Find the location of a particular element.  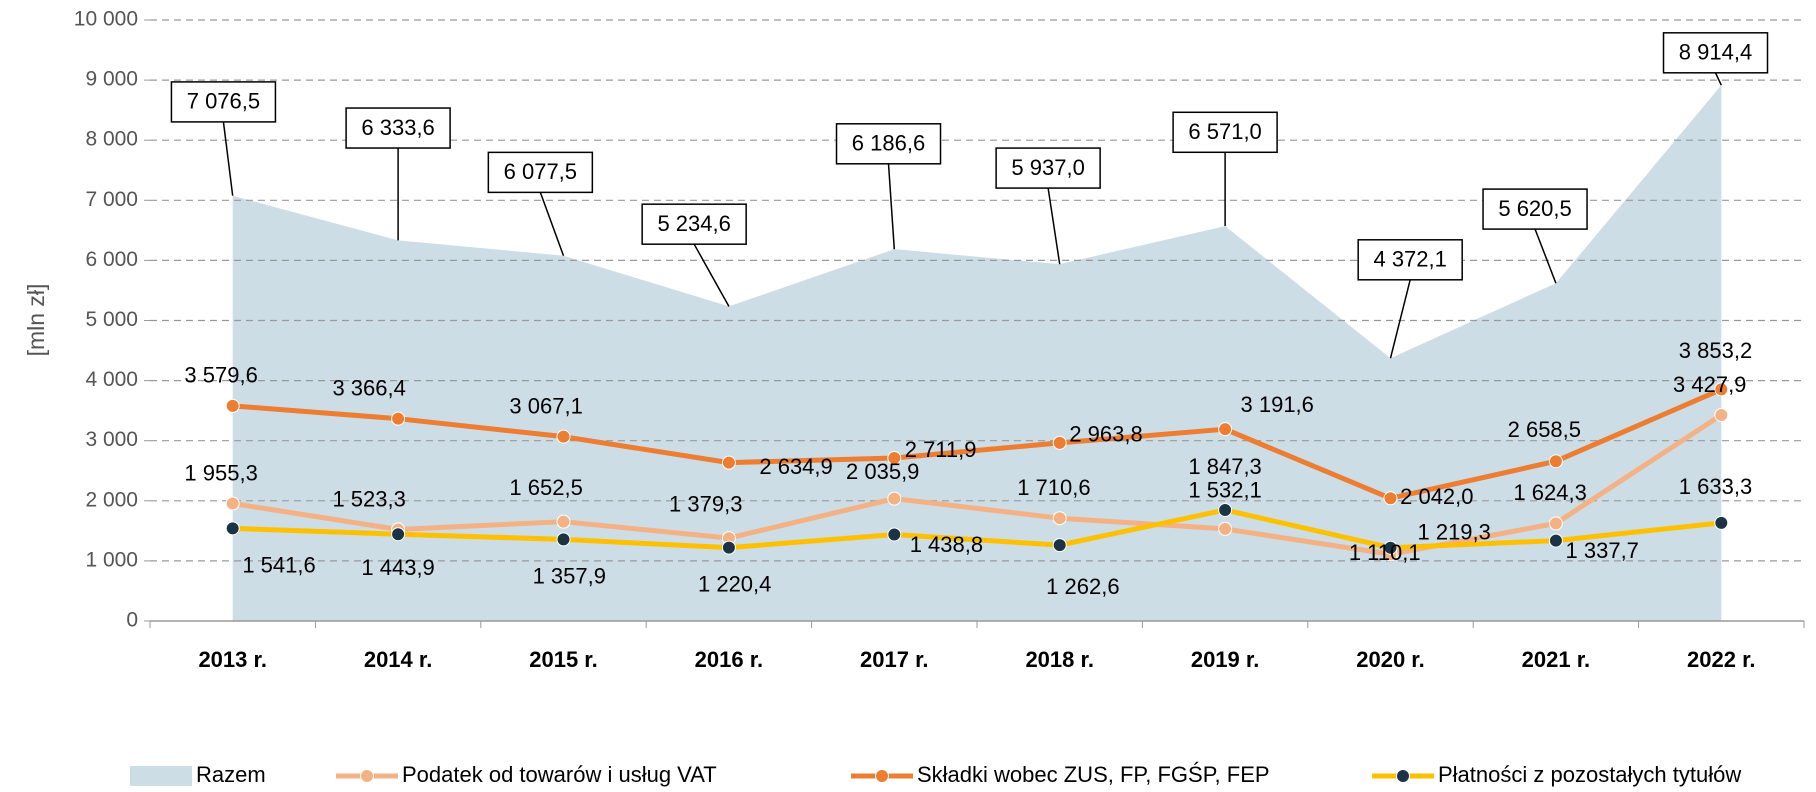

line is located at coordinates (977, 444).